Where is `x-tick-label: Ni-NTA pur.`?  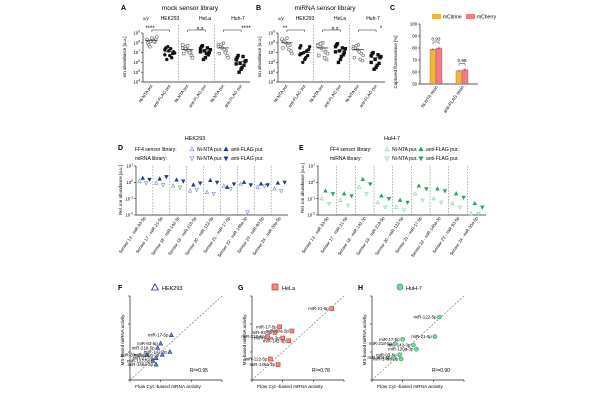 x-tick-label: Ni-NTA pur. is located at coordinates (352, 93).